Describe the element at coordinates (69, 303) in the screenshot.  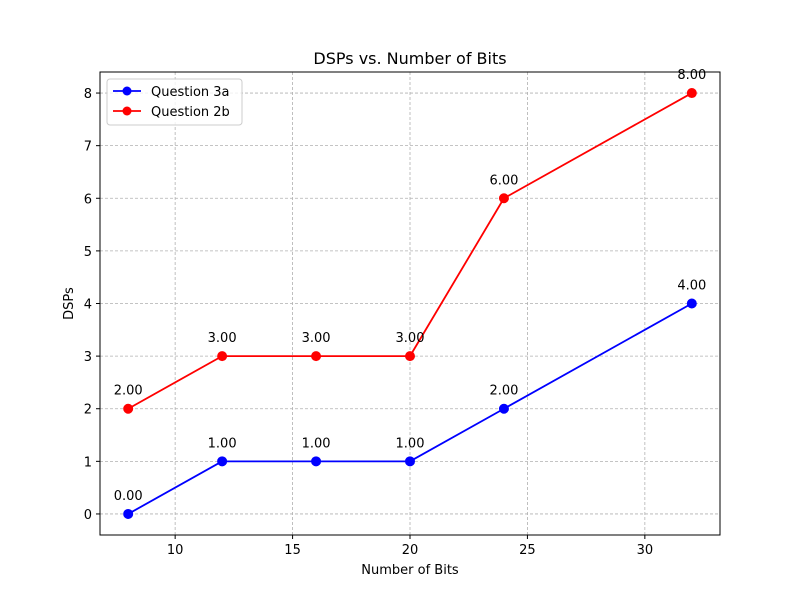
I see `y-axis-label: DSPs` at that location.